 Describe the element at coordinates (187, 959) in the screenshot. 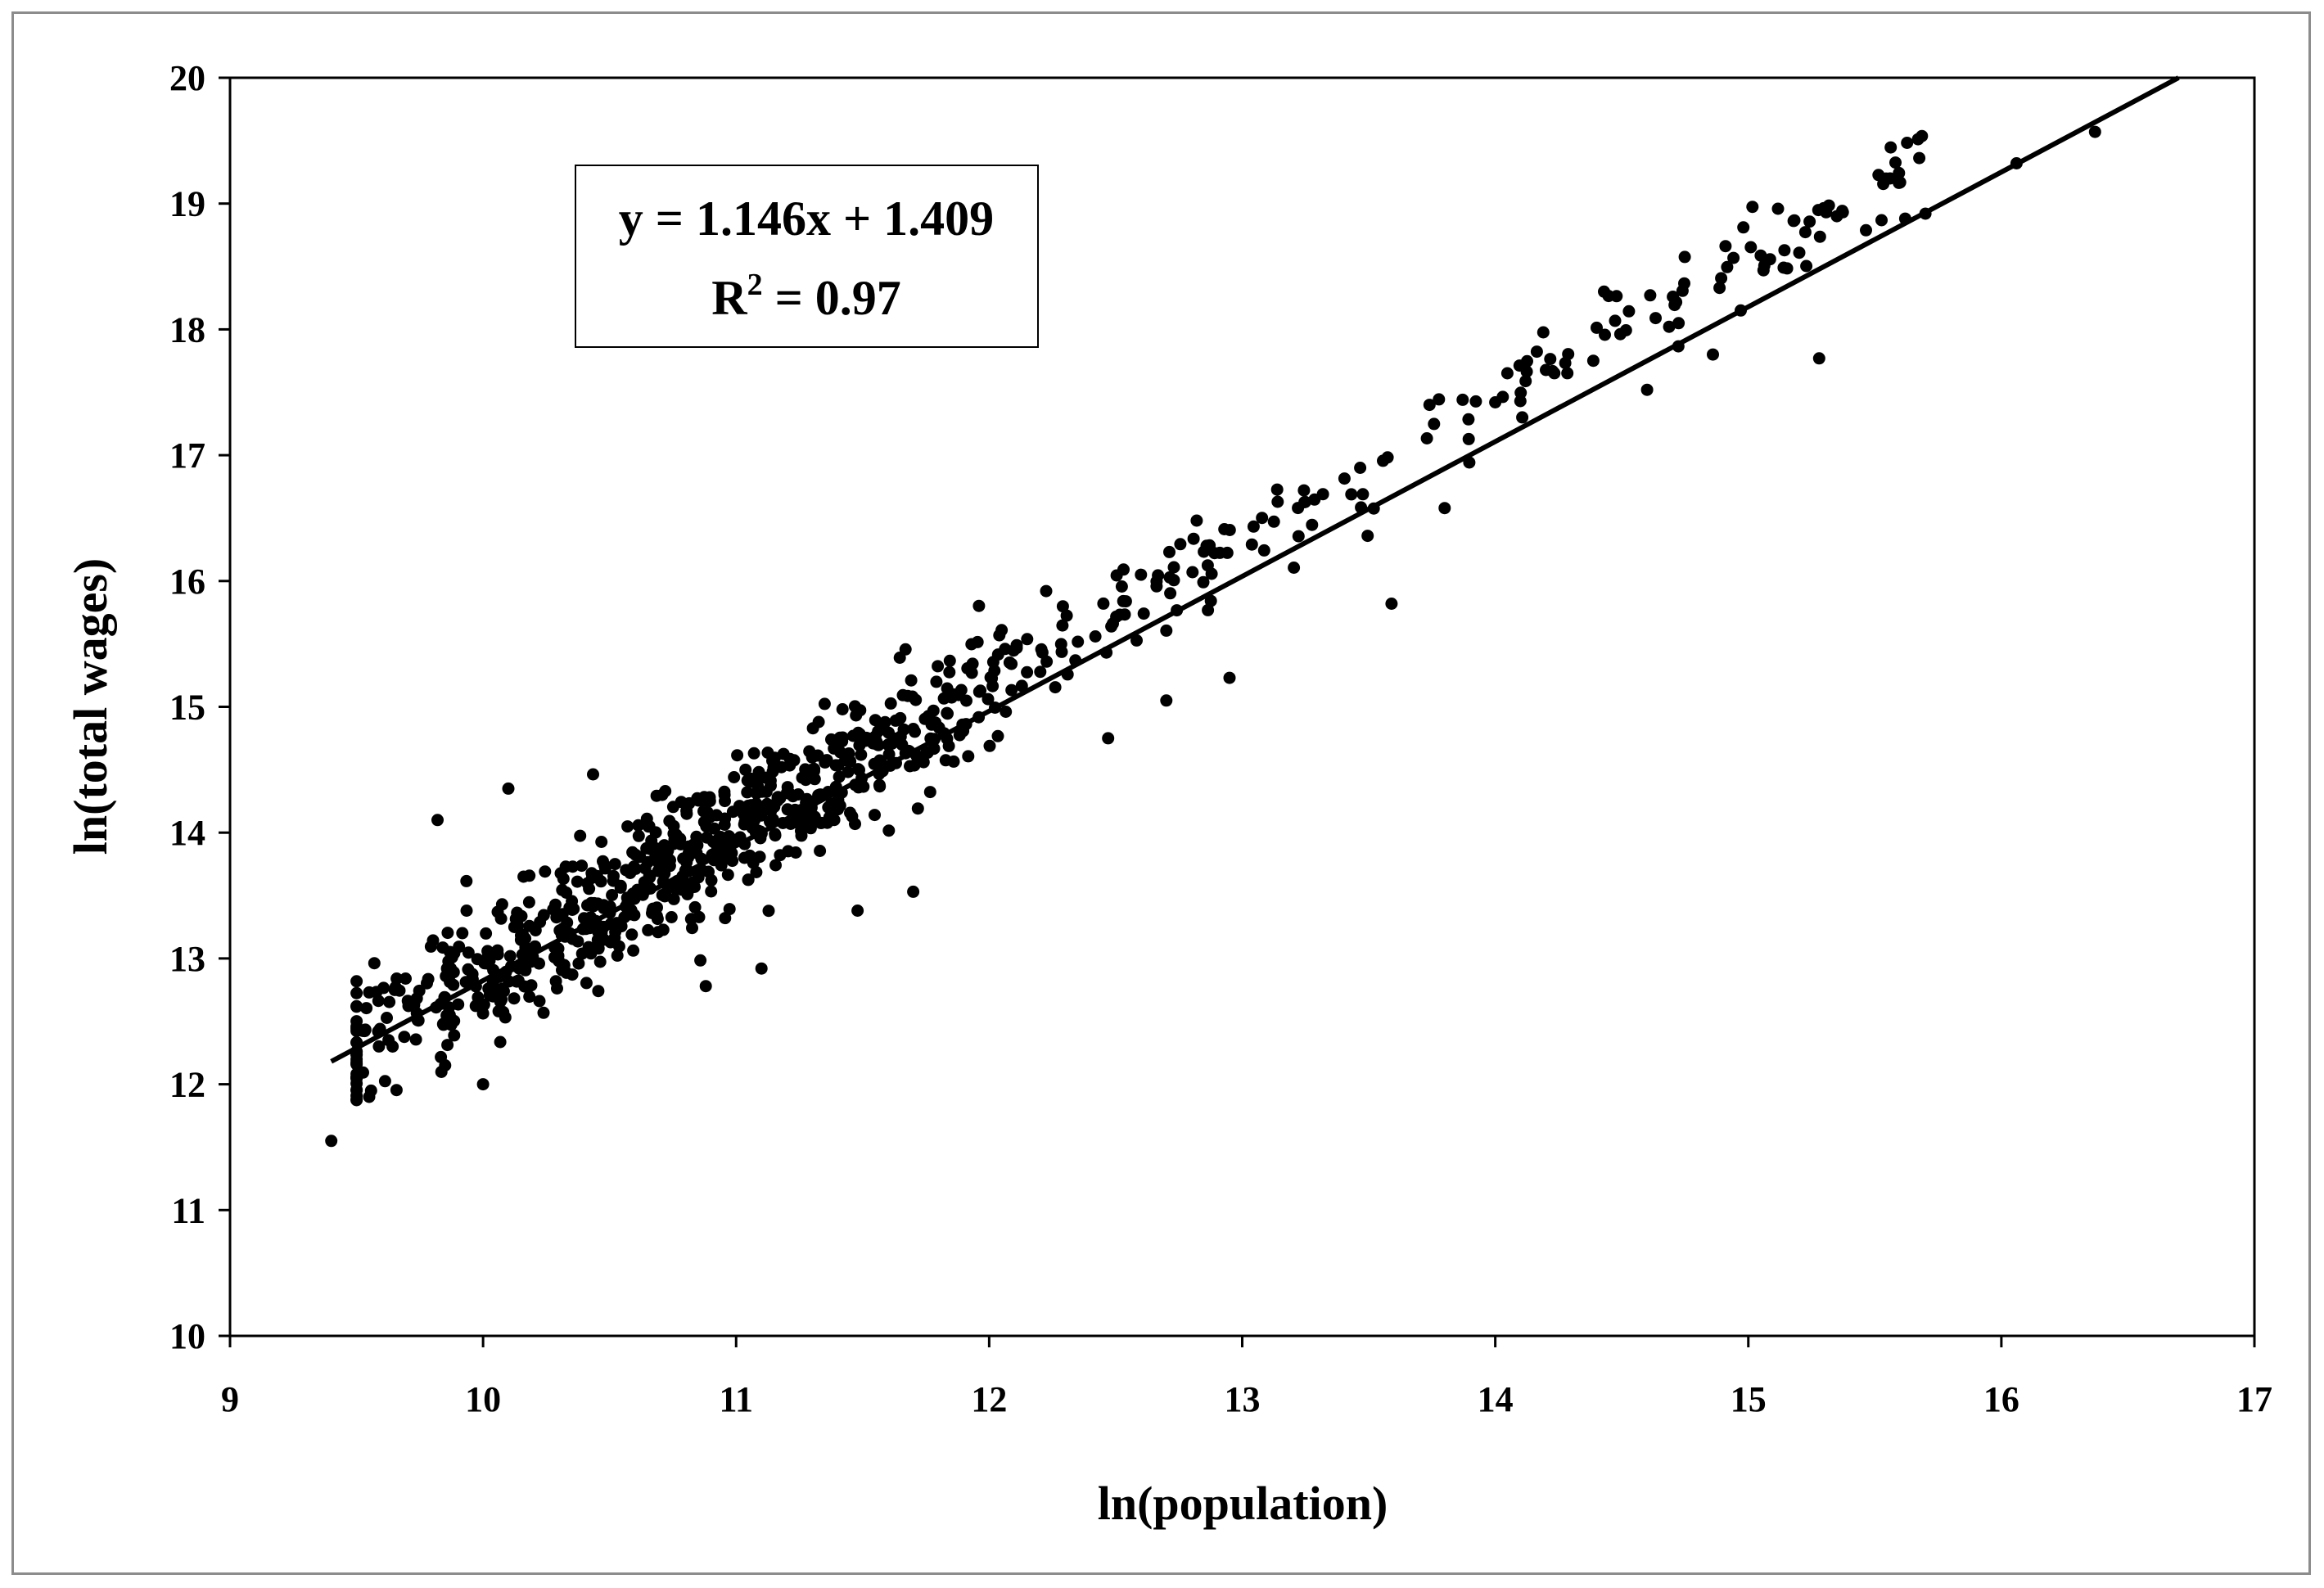

I see `y-tick-label: 13` at that location.